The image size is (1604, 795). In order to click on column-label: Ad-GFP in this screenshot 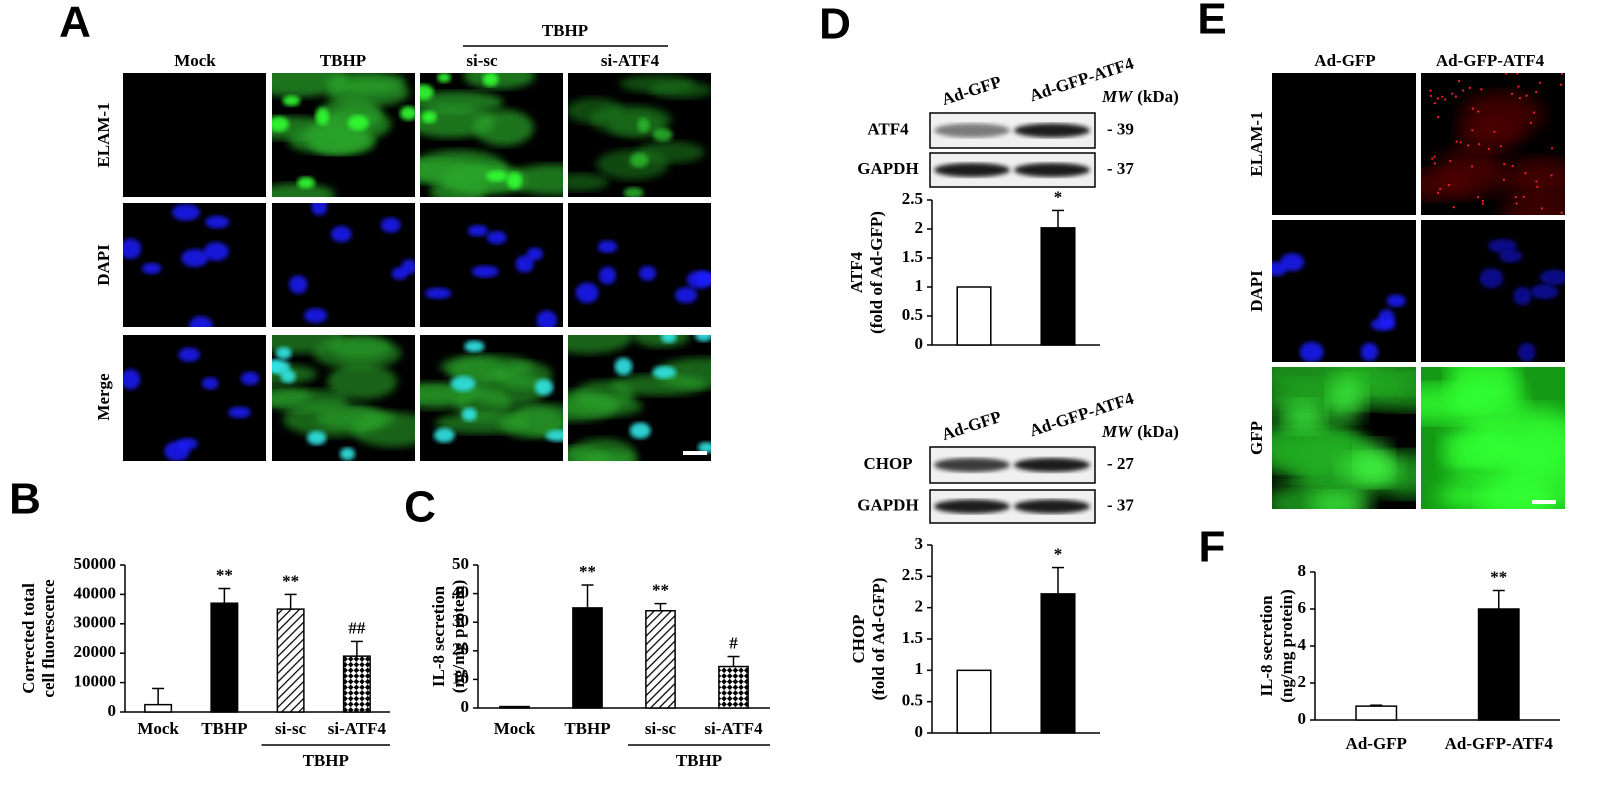, I will do `click(1344, 60)`.